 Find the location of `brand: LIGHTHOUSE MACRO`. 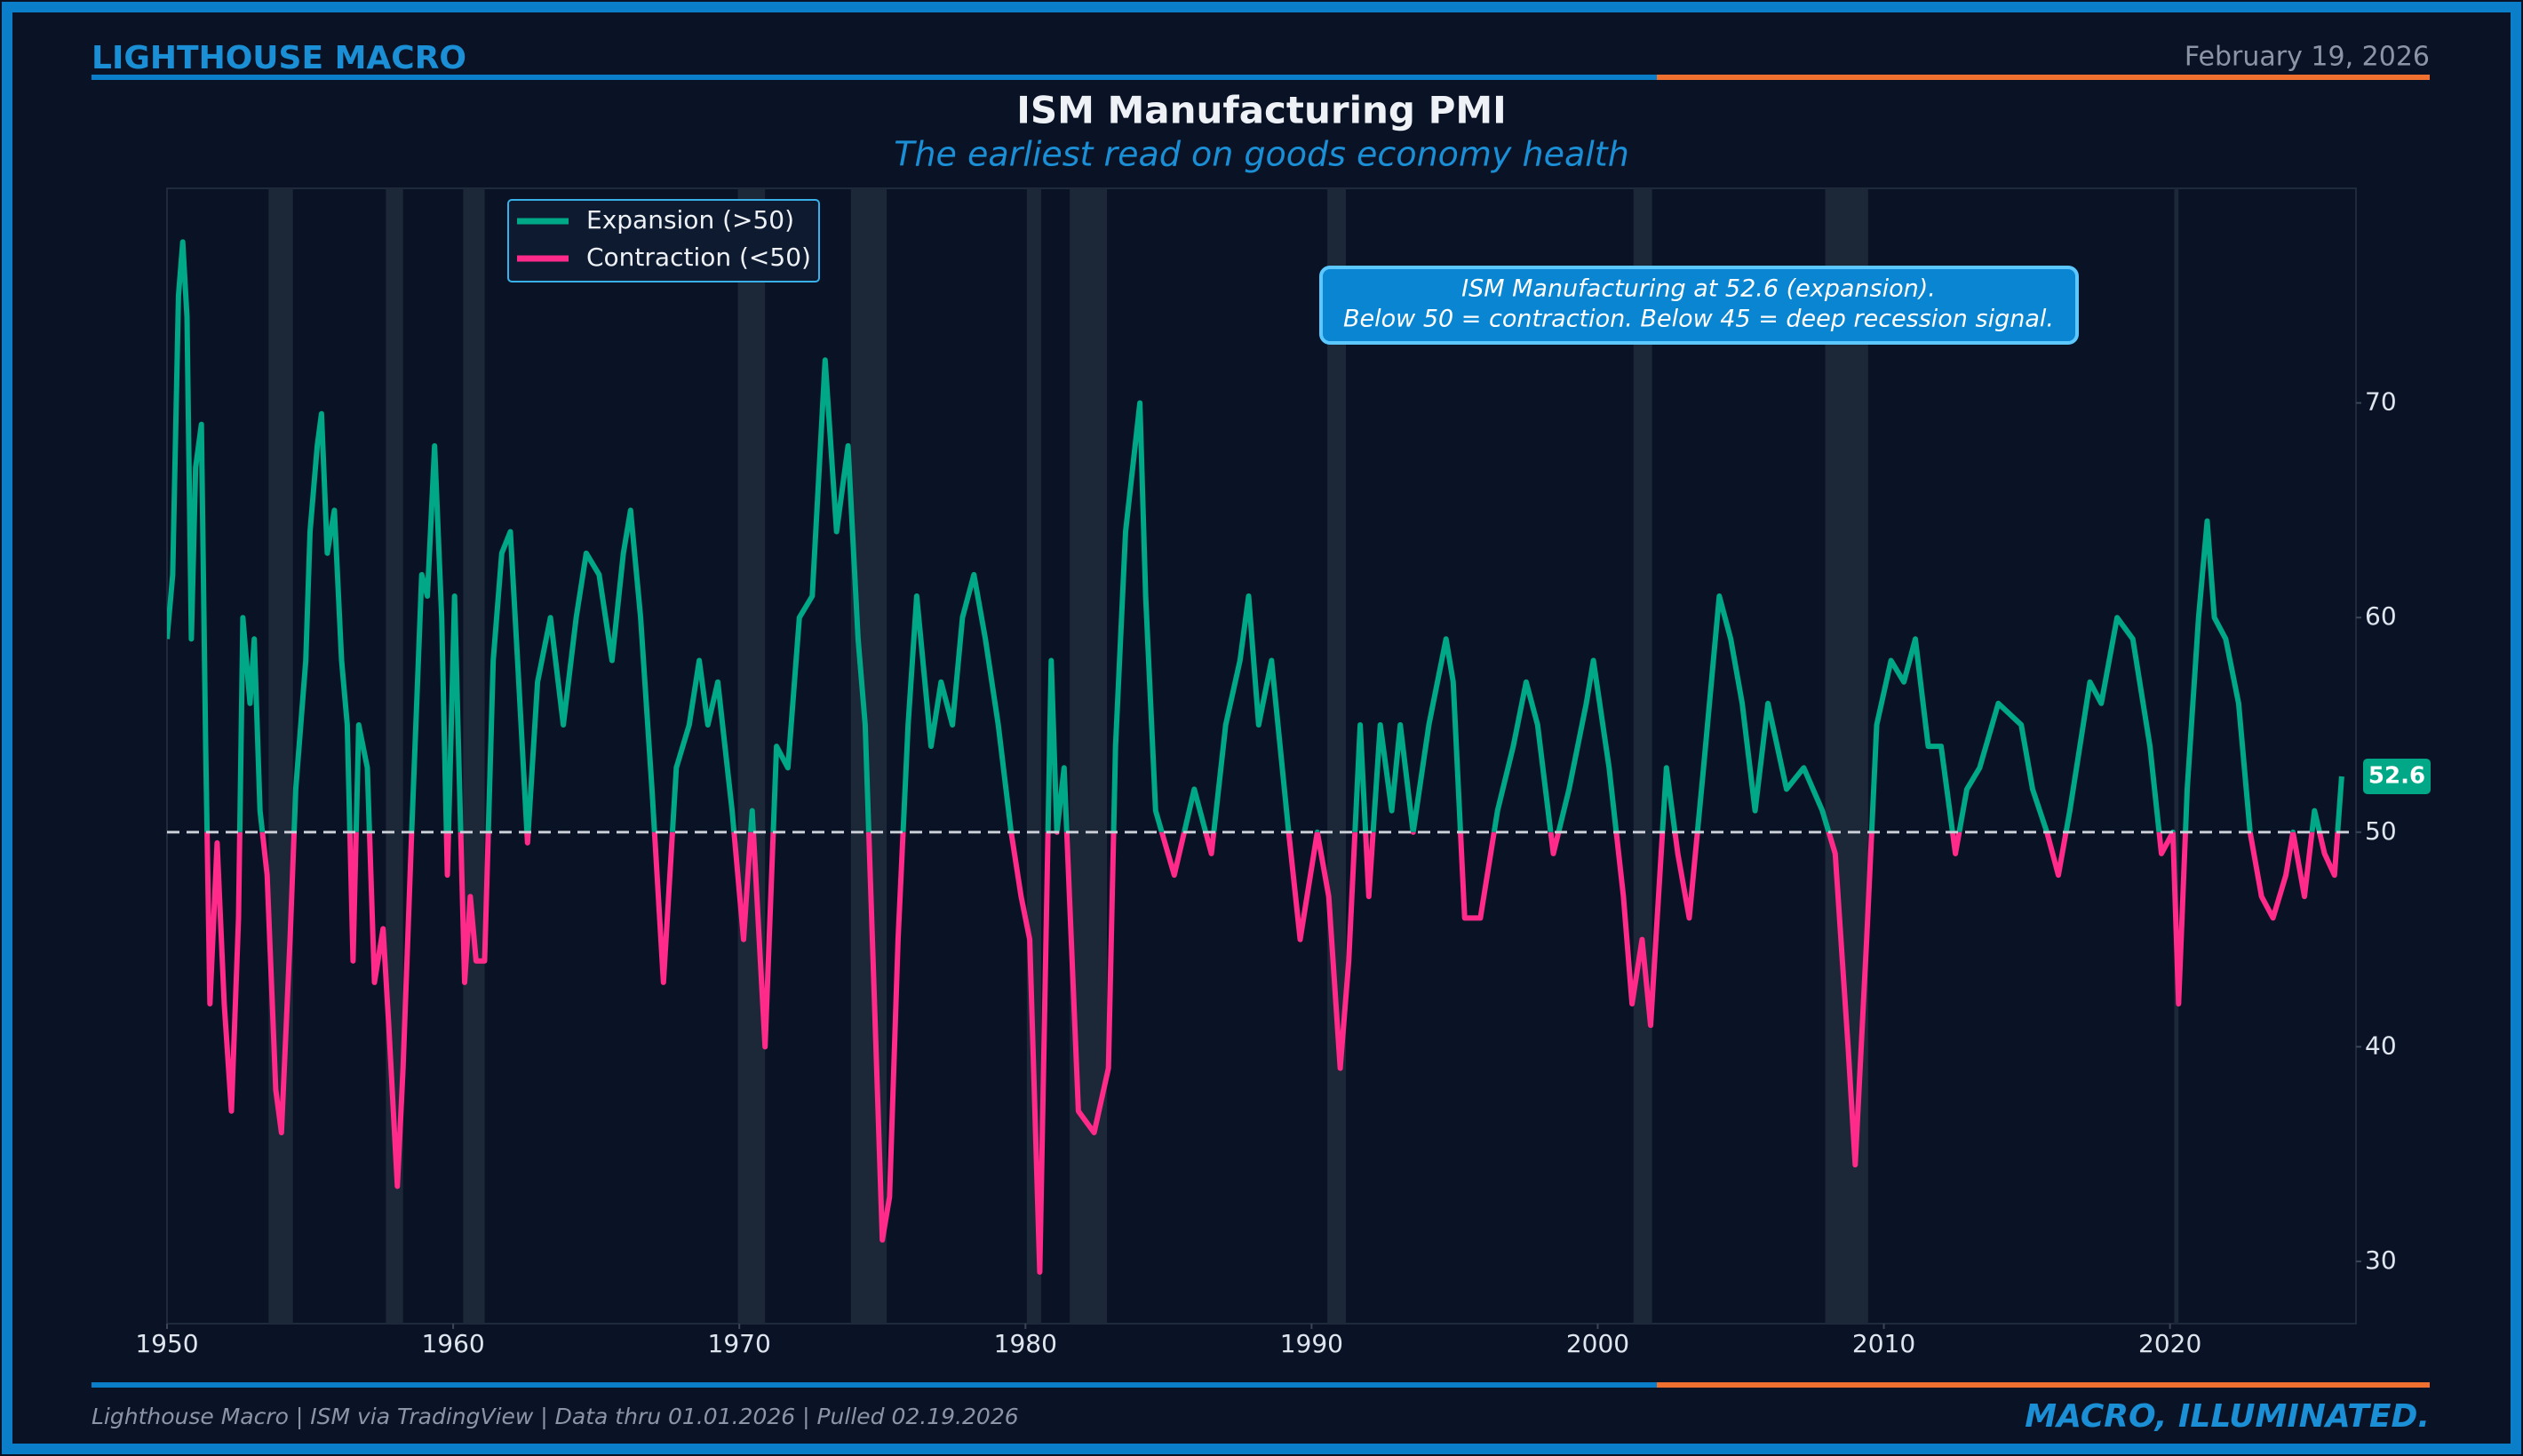

brand: LIGHTHOUSE MACRO is located at coordinates (279, 58).